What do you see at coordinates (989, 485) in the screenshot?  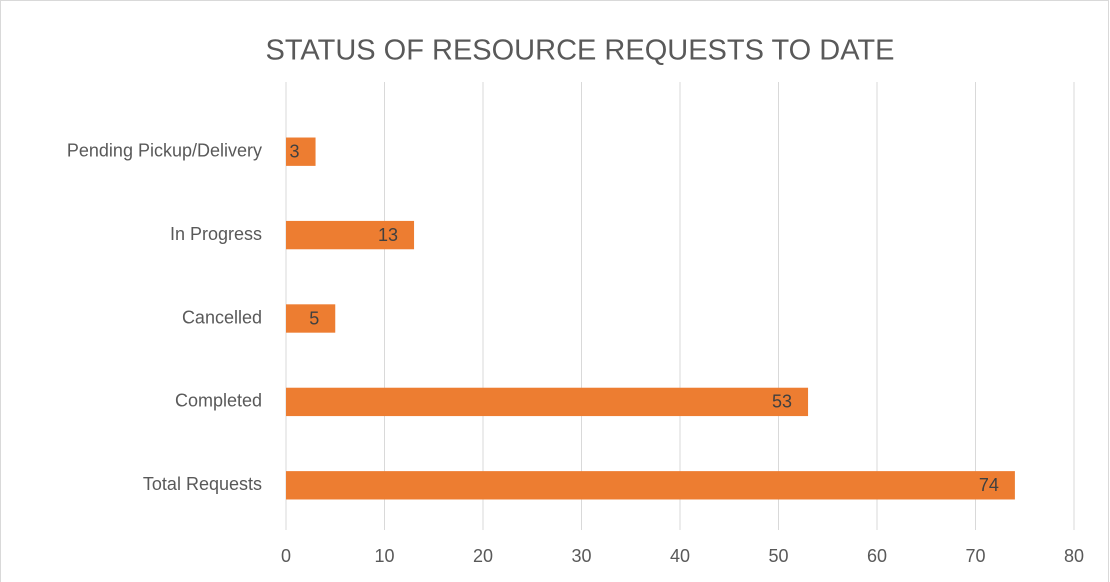 I see `data-label: 74` at bounding box center [989, 485].